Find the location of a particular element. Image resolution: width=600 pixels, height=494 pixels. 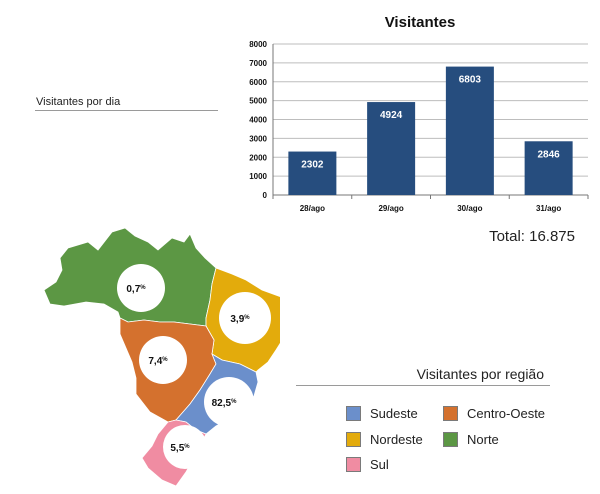

bar-data-label: 2846 is located at coordinates (549, 154).